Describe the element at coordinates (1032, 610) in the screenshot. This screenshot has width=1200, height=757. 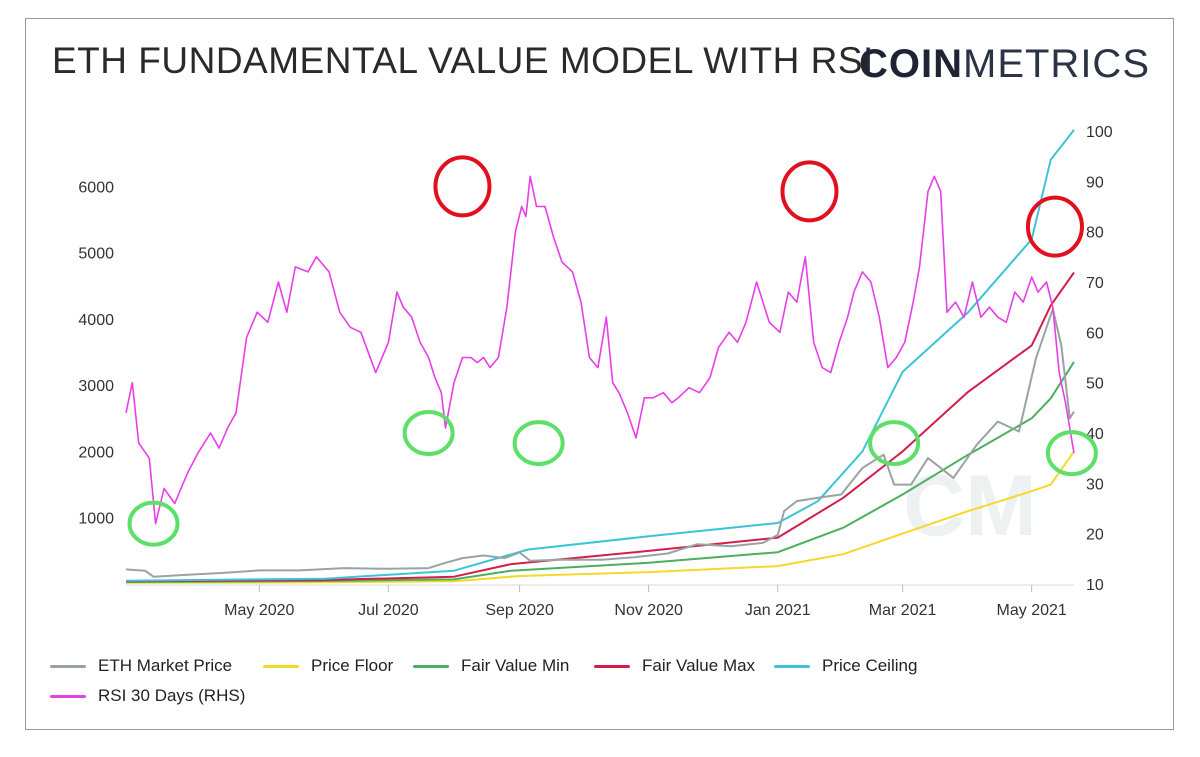
I see `x-tick-label: May 2021` at that location.